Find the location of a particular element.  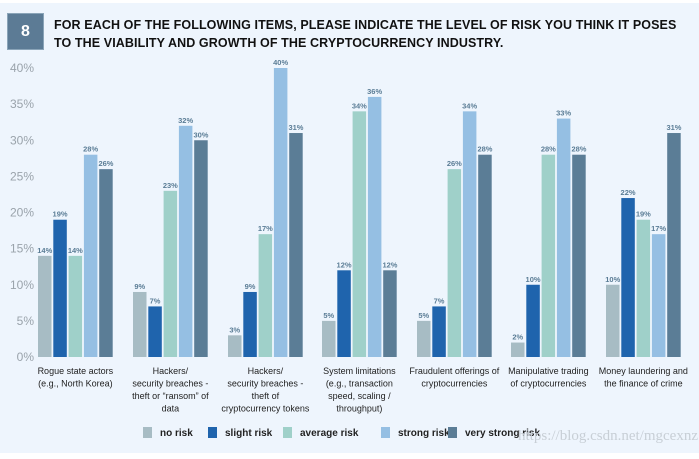

data-label: 23% is located at coordinates (170, 185).